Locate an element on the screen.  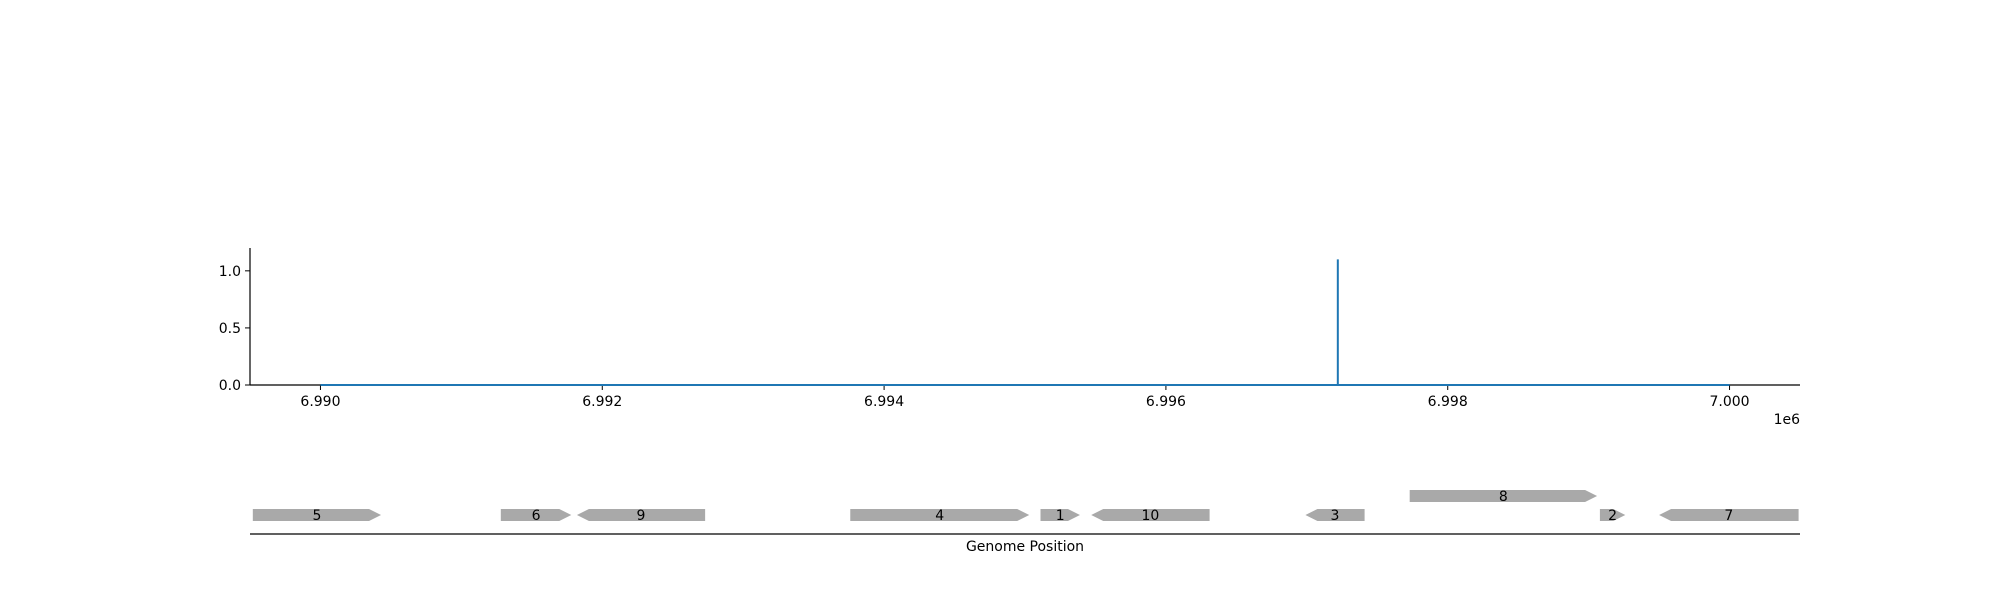
gene-label: 10 is located at coordinates (1150, 516).